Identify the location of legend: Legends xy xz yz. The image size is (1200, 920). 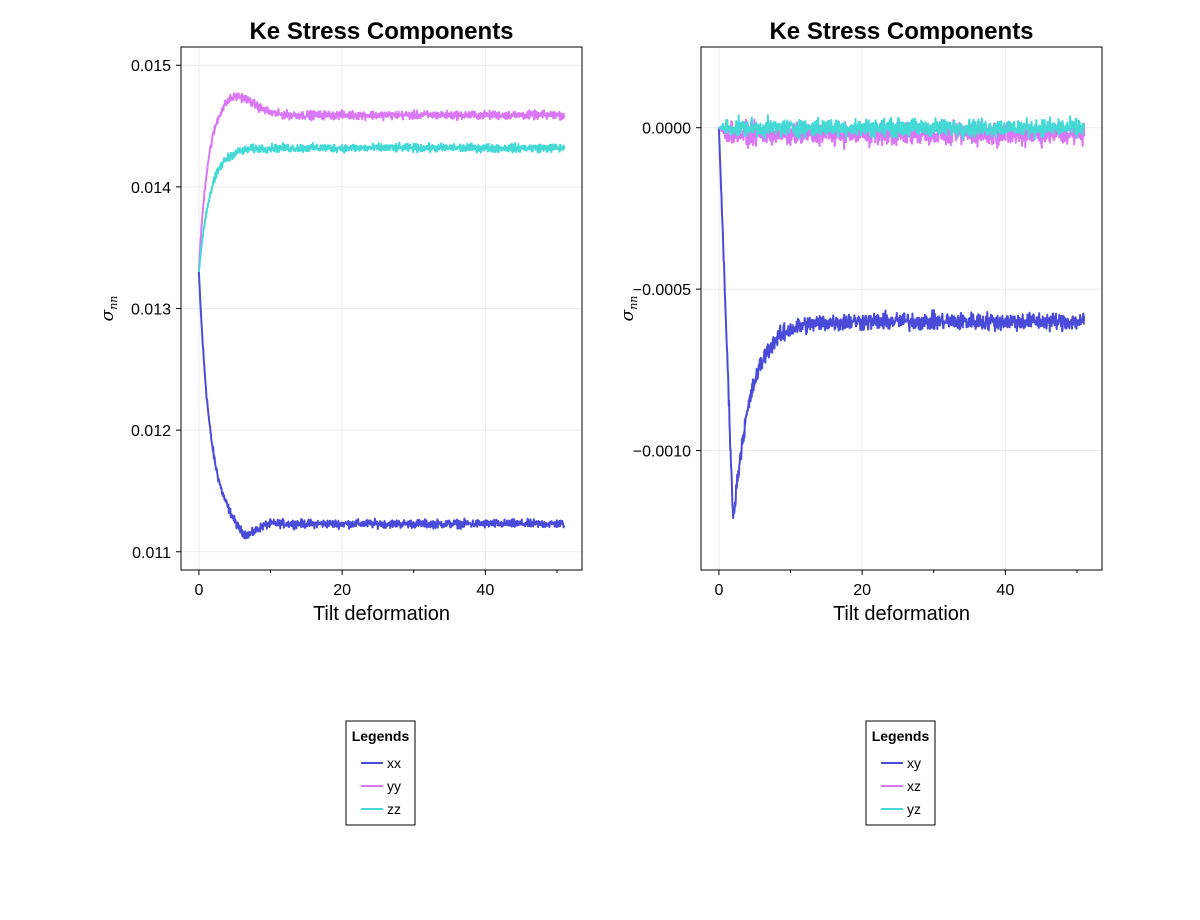
(900, 773).